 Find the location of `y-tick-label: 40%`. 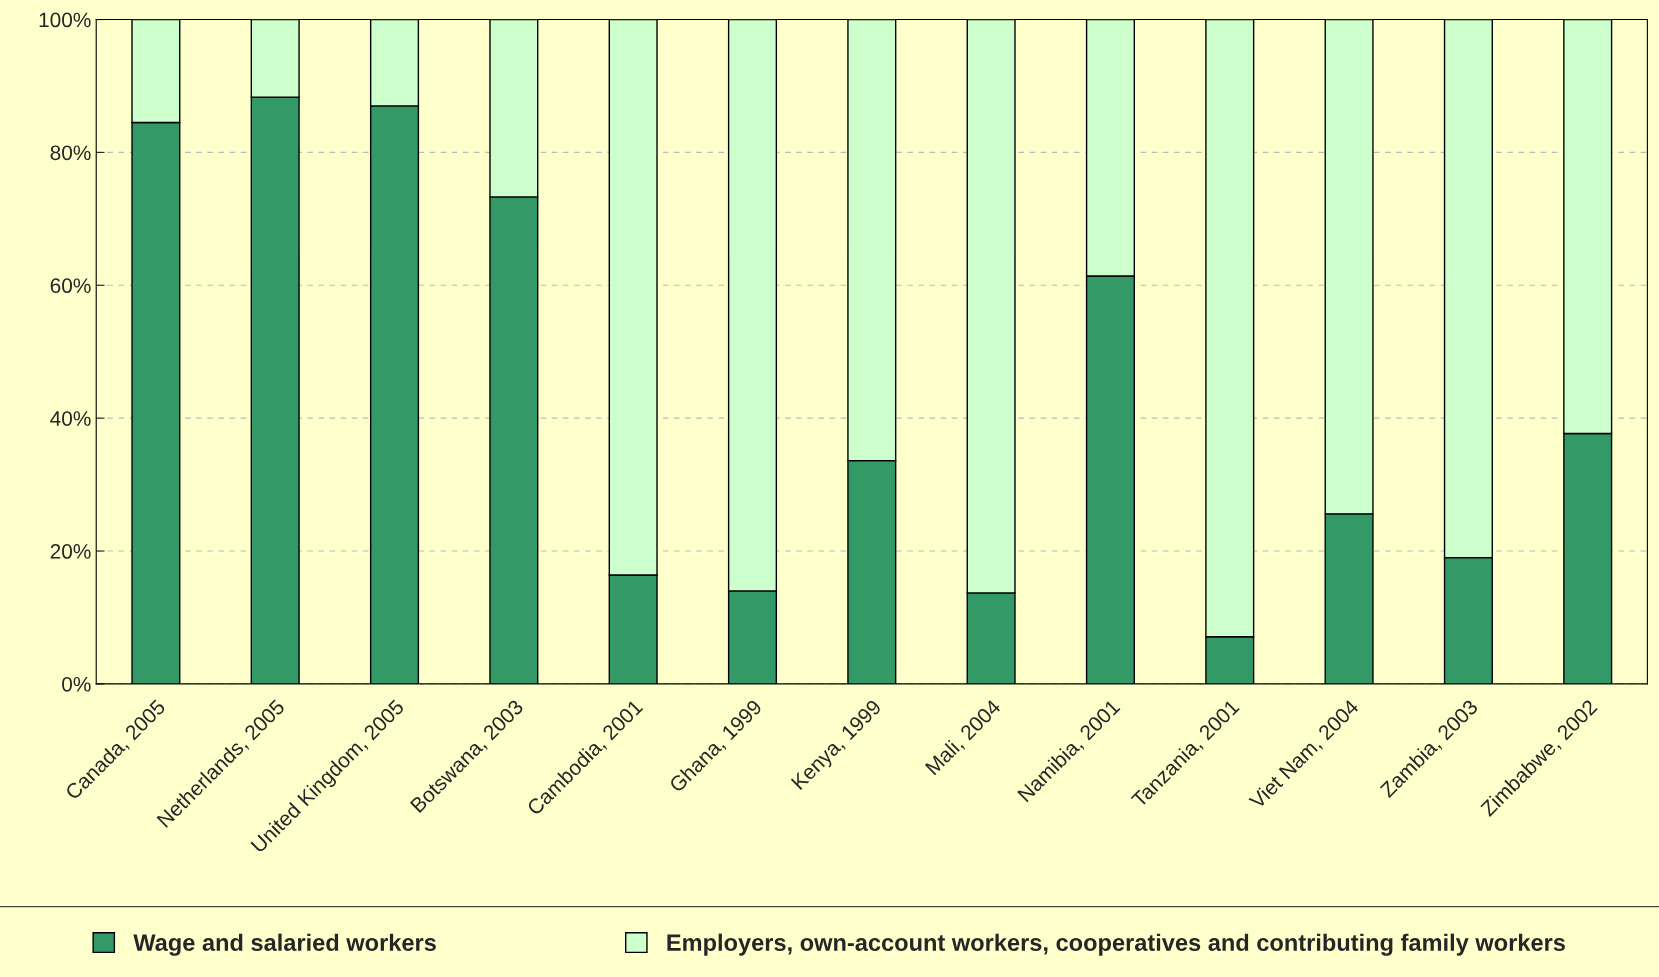

y-tick-label: 40% is located at coordinates (70, 418).